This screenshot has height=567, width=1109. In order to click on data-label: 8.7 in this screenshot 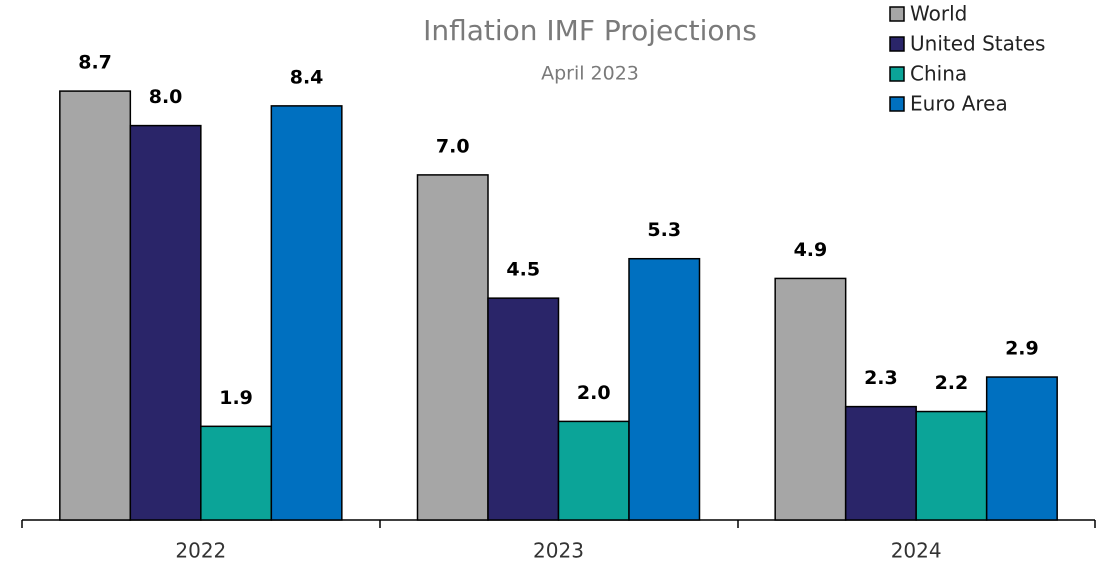, I will do `click(95, 63)`.